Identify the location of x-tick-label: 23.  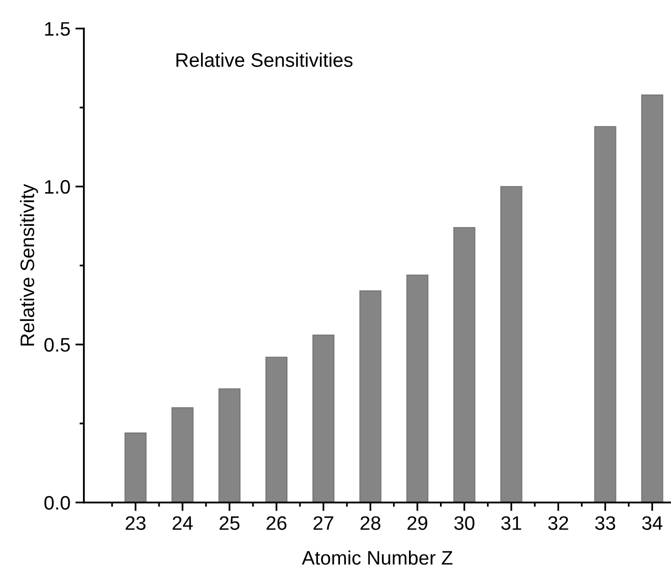
(136, 523).